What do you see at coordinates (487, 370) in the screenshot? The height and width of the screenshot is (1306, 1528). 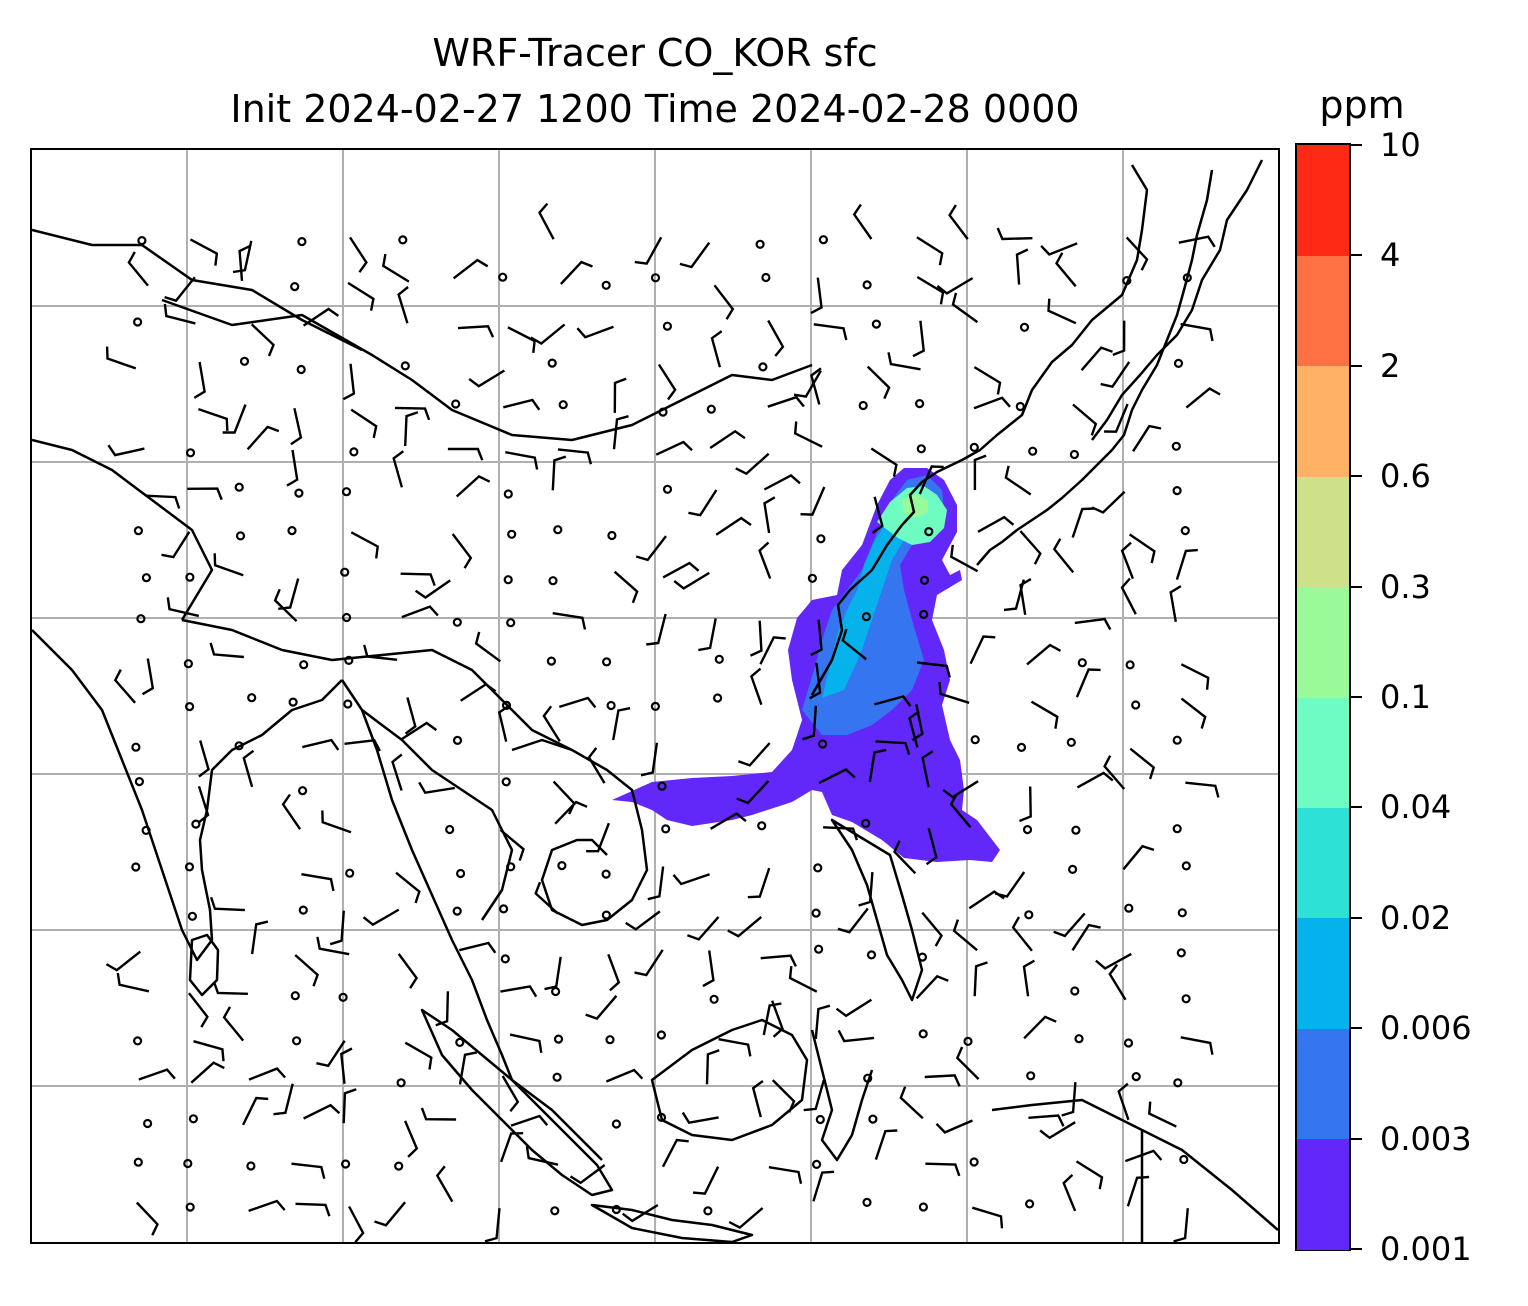 I see `border-china-mongolia` at bounding box center [487, 370].